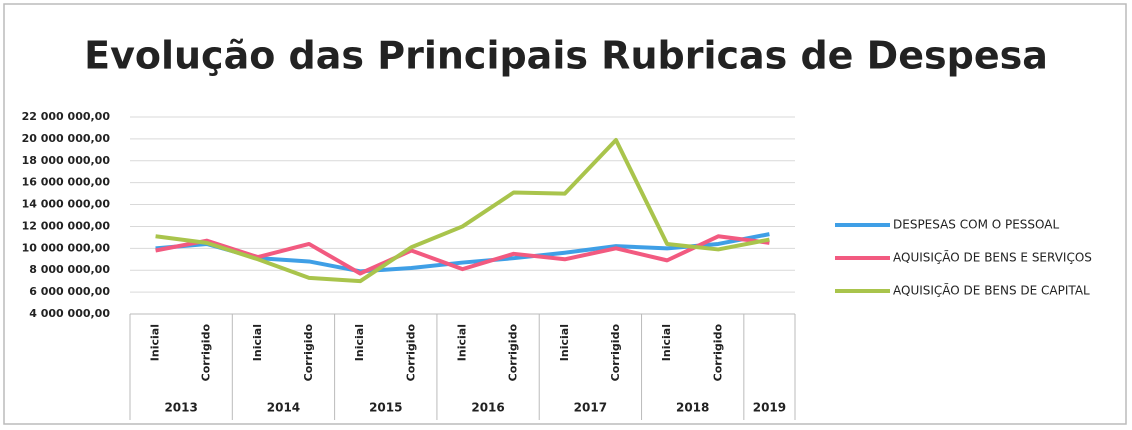  I want to click on y-tick-label: 14 000 000,00, so click(66, 204).